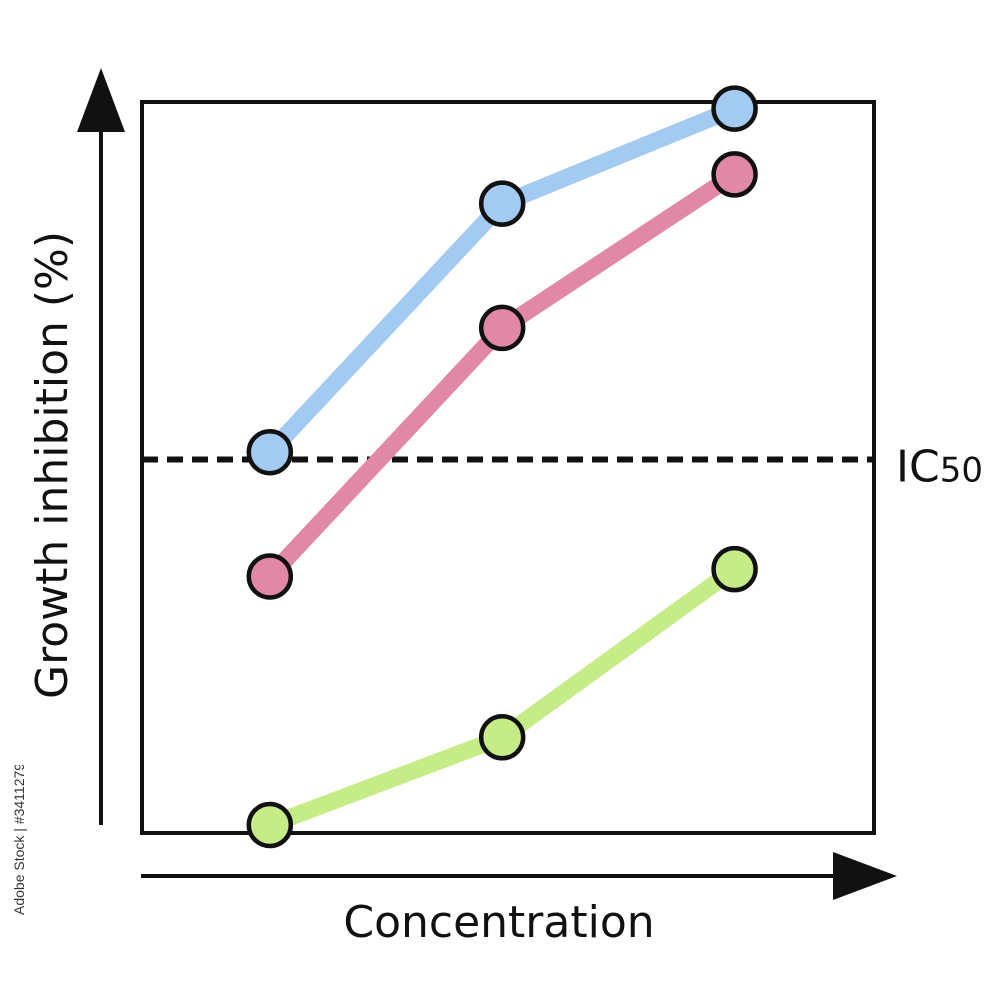 This screenshot has width=999, height=1000. I want to click on ic50-label: IC50, so click(939, 467).